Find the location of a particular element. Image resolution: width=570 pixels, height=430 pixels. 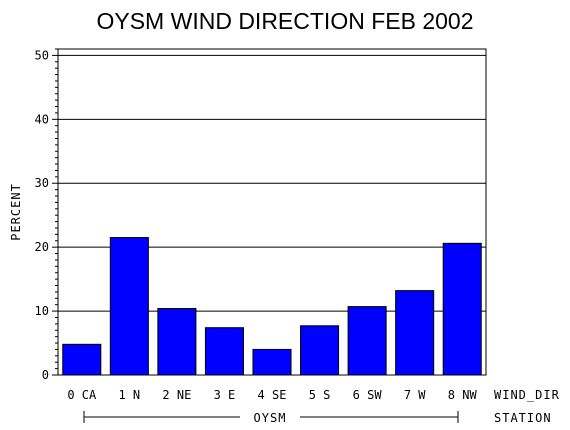

y-tick-label: 10 is located at coordinates (42, 311).